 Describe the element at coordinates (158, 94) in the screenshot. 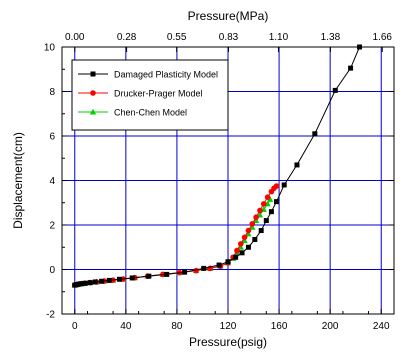

I see `legend-label: Drucker-Prager Model` at that location.